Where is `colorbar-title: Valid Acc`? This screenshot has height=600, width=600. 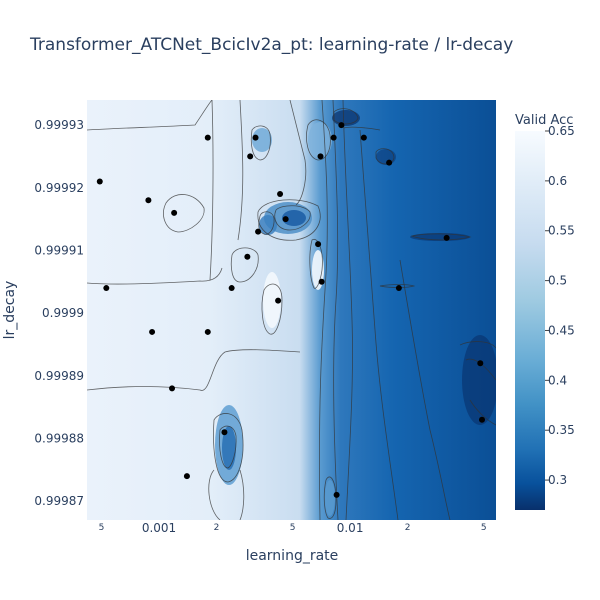
colorbar-title: Valid Acc is located at coordinates (544, 120).